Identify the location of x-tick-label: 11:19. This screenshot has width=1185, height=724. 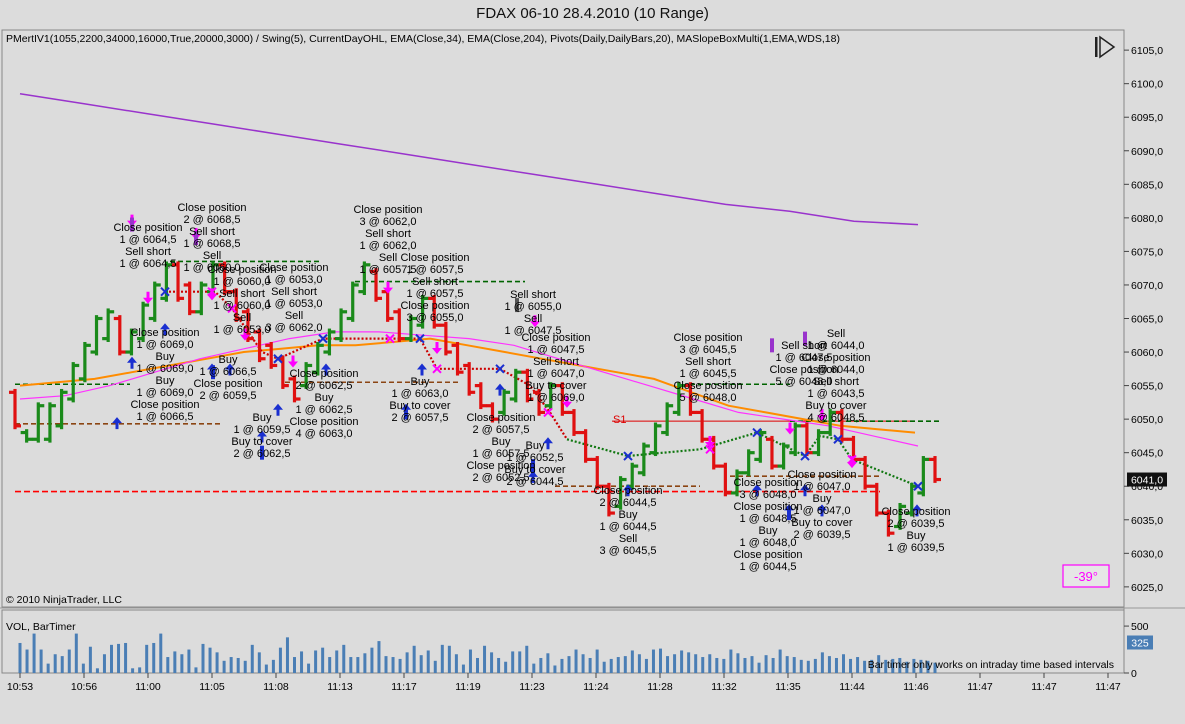
(468, 687).